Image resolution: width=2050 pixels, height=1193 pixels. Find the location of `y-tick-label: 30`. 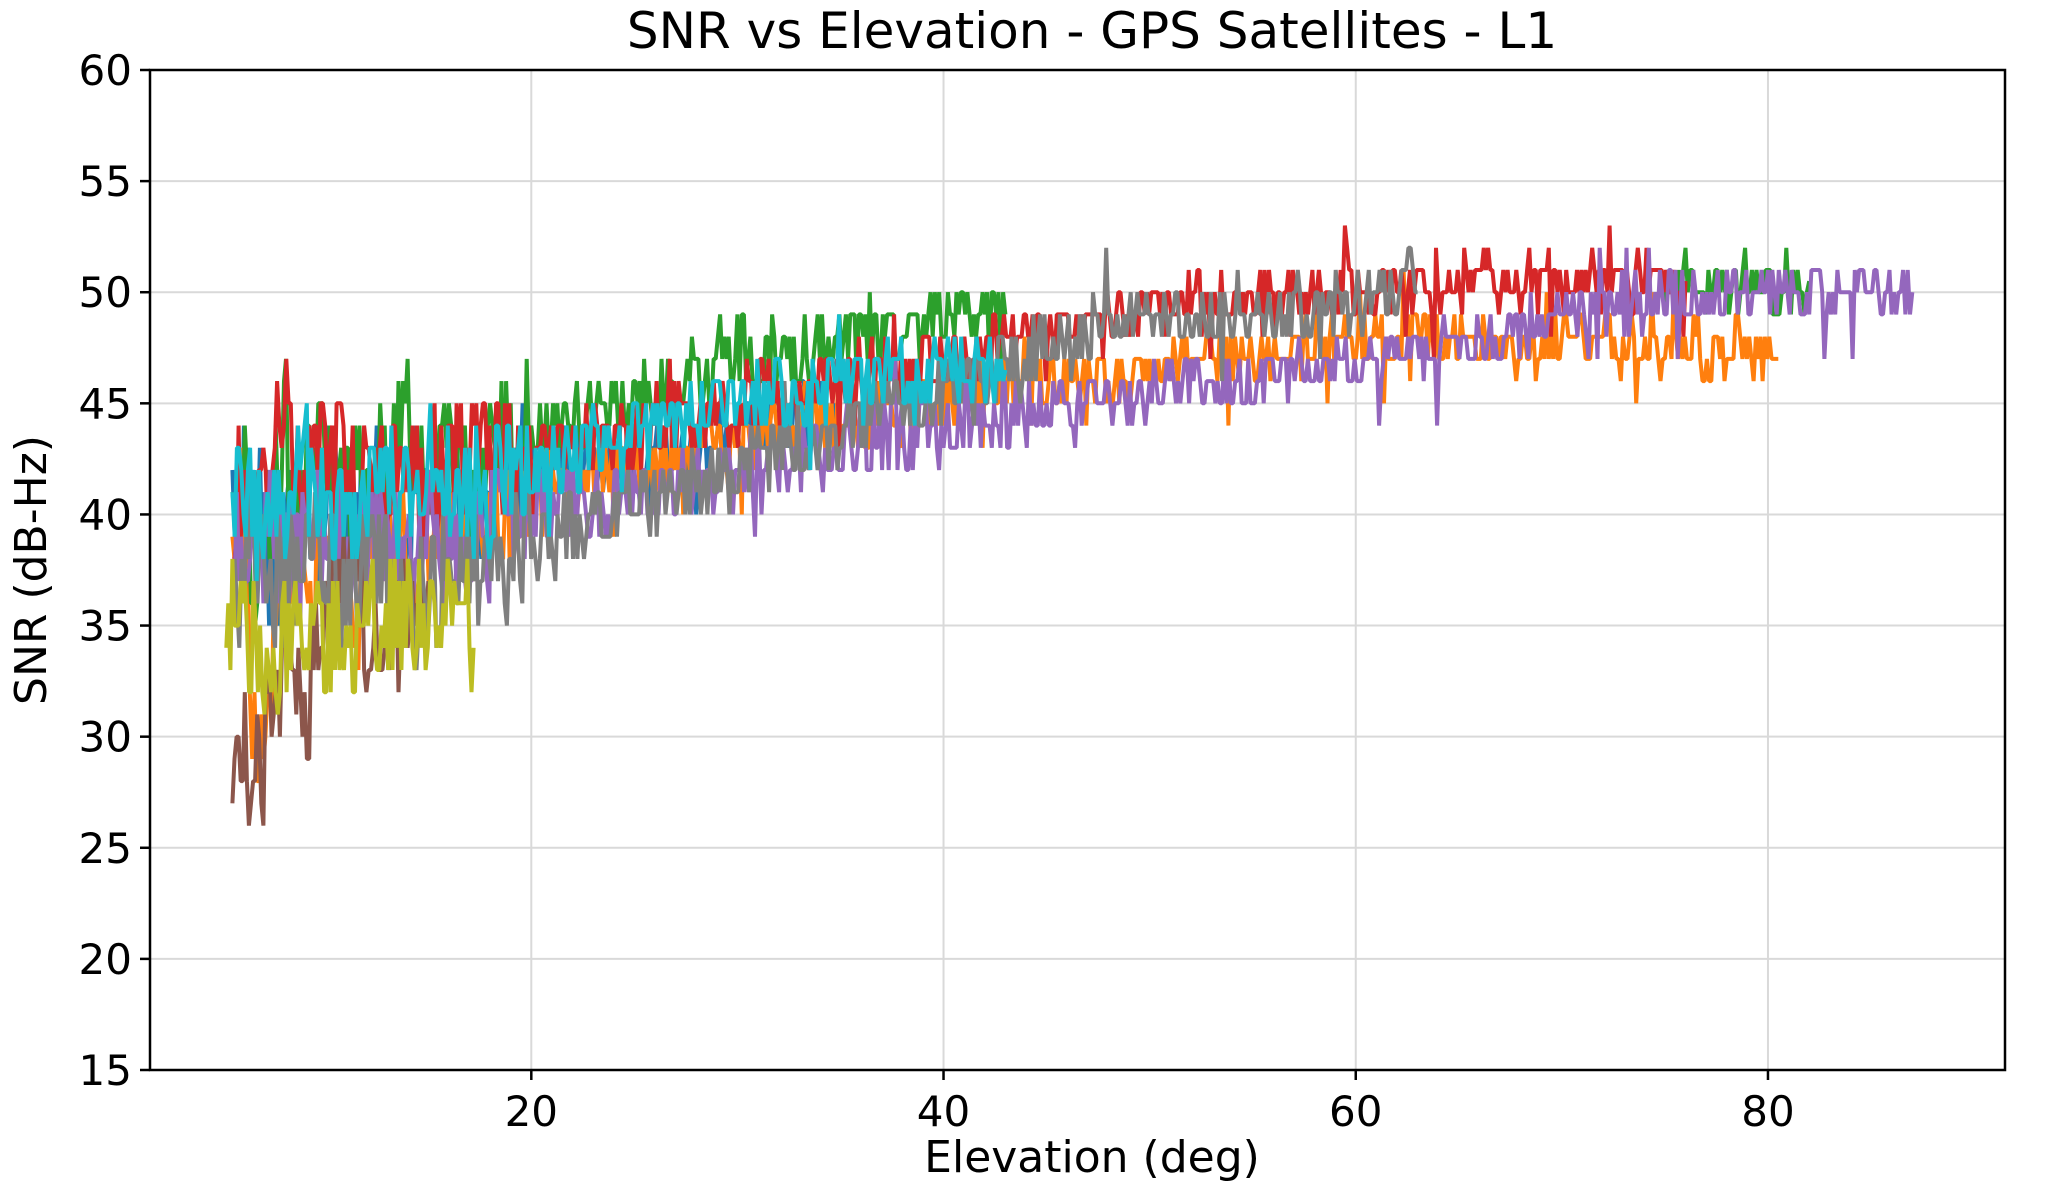

y-tick-label: 30 is located at coordinates (105, 737).